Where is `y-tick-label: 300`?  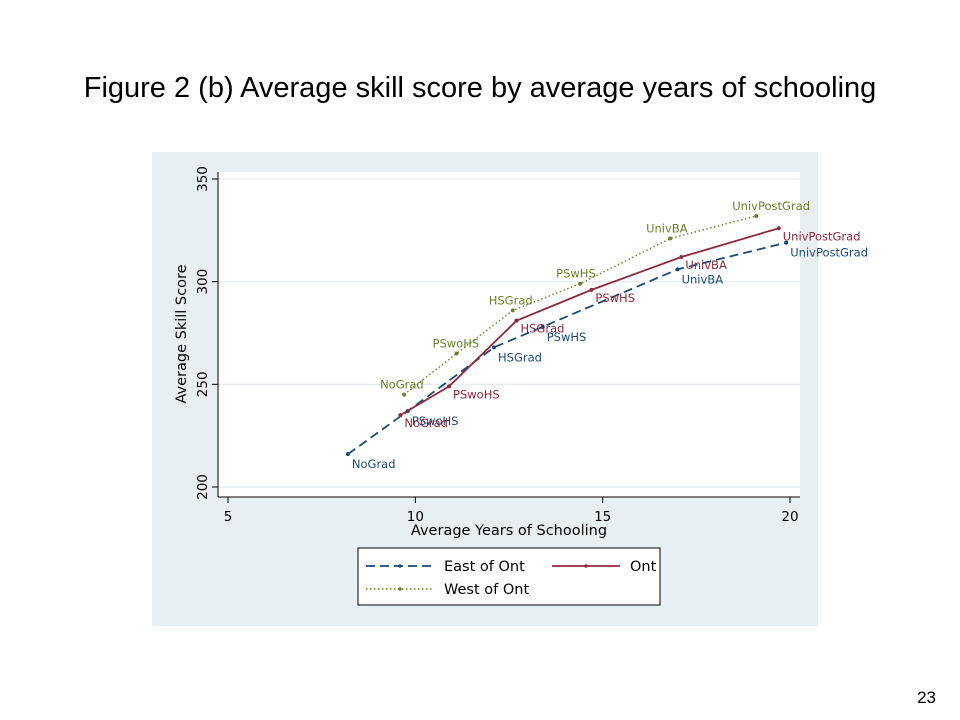 y-tick-label: 300 is located at coordinates (203, 282).